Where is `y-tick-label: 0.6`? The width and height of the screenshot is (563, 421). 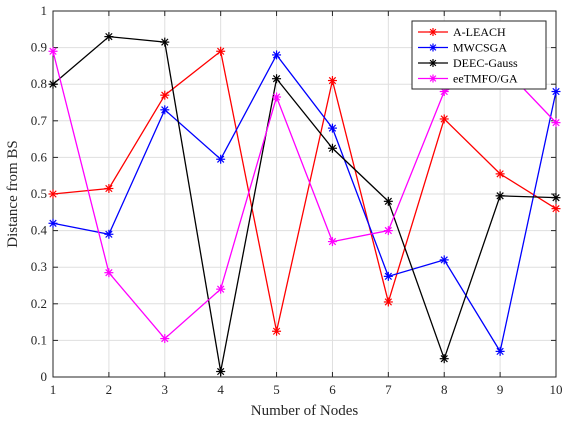
y-tick-label: 0.6 is located at coordinates (39, 156).